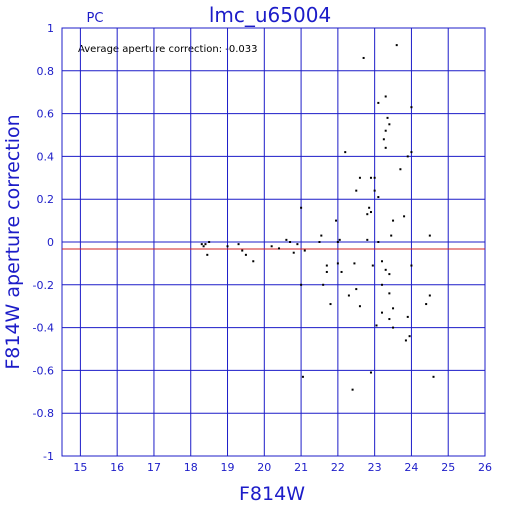  Describe the element at coordinates (411, 467) in the screenshot. I see `x-tick-label: 24` at that location.